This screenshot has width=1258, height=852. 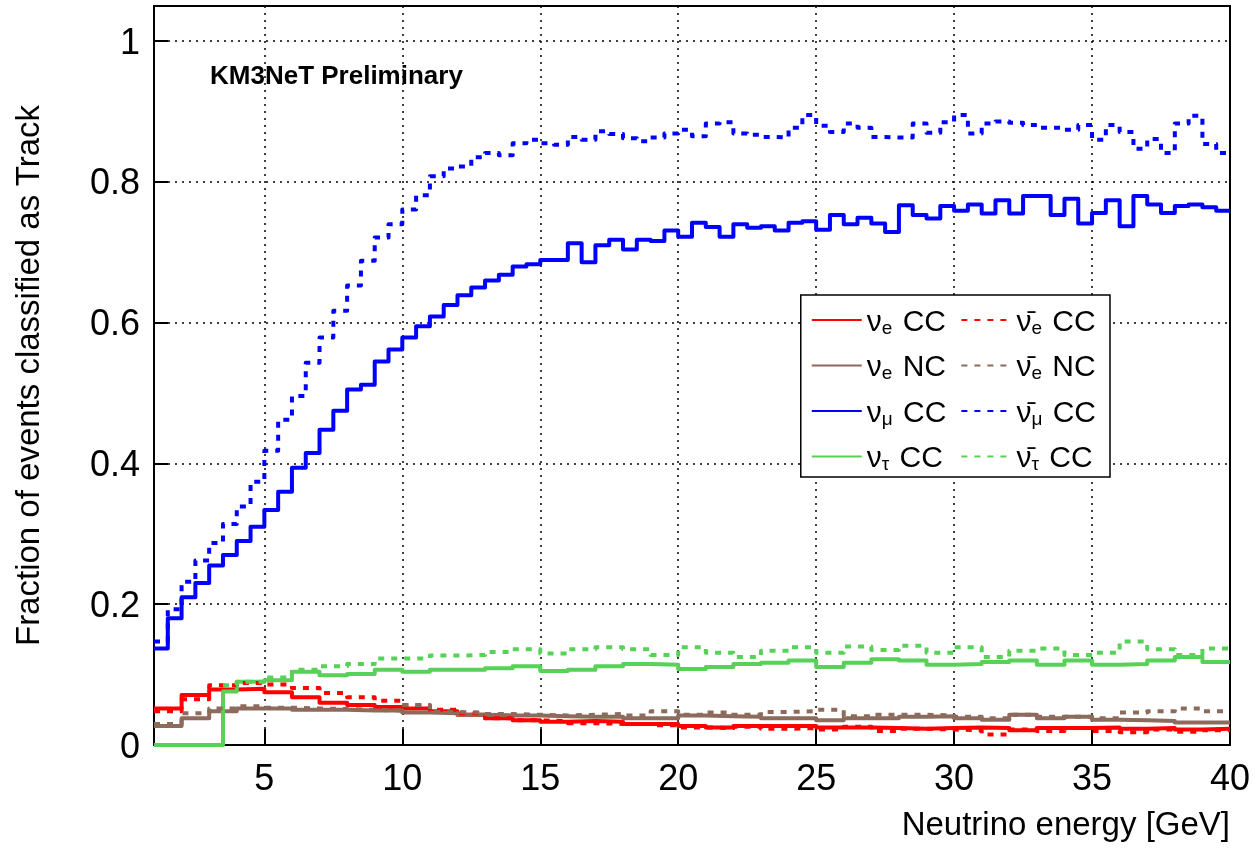 I want to click on x-tick-label: 40, so click(x=1230, y=777).